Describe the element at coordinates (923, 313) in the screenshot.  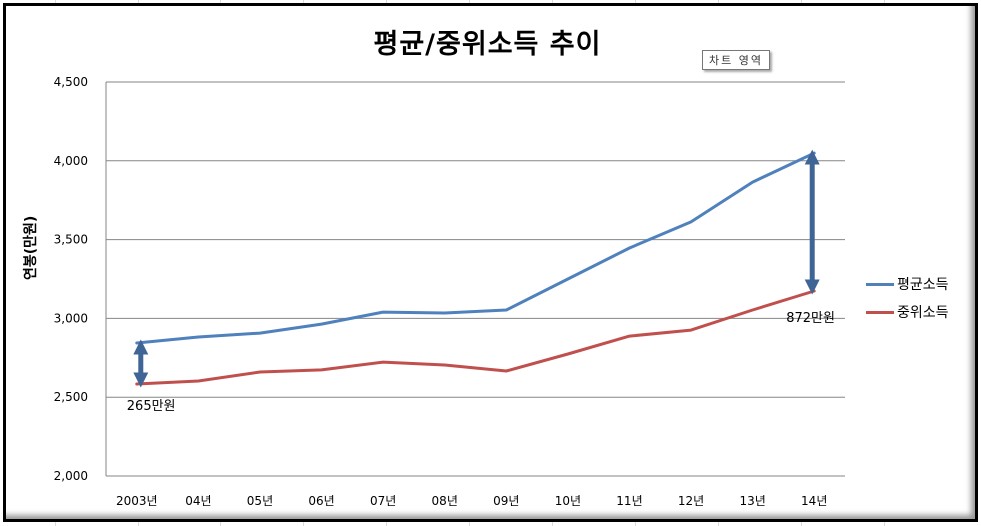
I see `legend-label: 중위소득` at that location.